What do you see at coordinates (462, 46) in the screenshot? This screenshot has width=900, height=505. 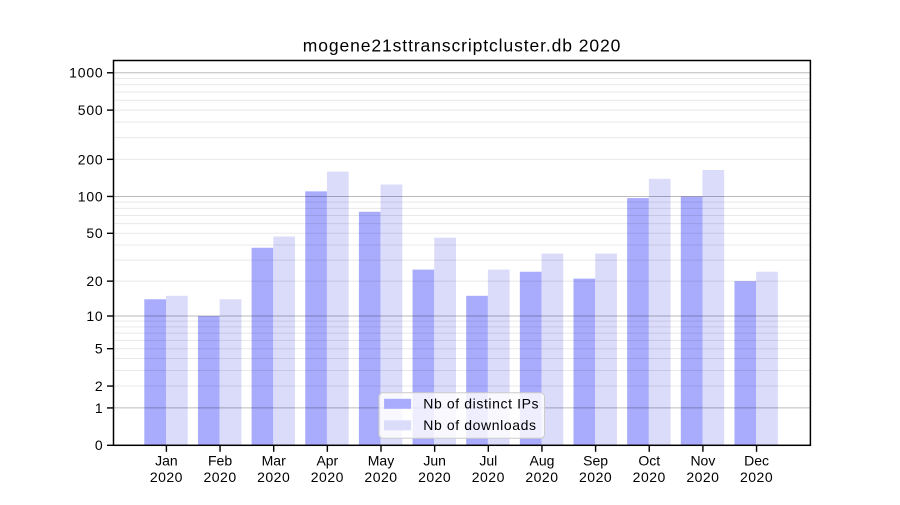 I see `svg-text:mogene21sttranscriptcluster.db: mogene21sttranscriptcluster.db 2020` at bounding box center [462, 46].